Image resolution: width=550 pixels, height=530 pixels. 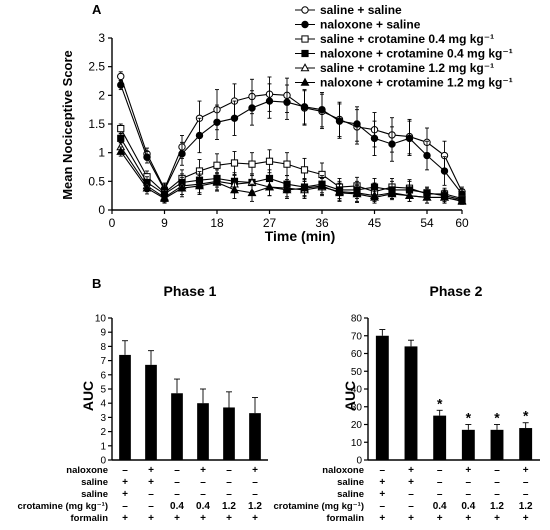 I want to click on y-axis-label: Mean Nociceptive Score, so click(x=67, y=125).